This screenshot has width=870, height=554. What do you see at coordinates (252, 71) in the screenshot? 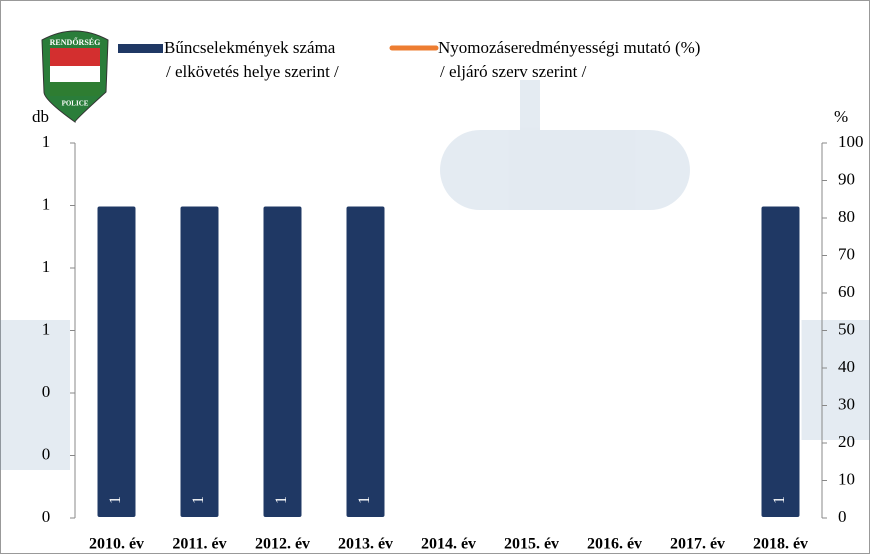
I see `legend-label: / elkövetés helye szerint /` at bounding box center [252, 71].